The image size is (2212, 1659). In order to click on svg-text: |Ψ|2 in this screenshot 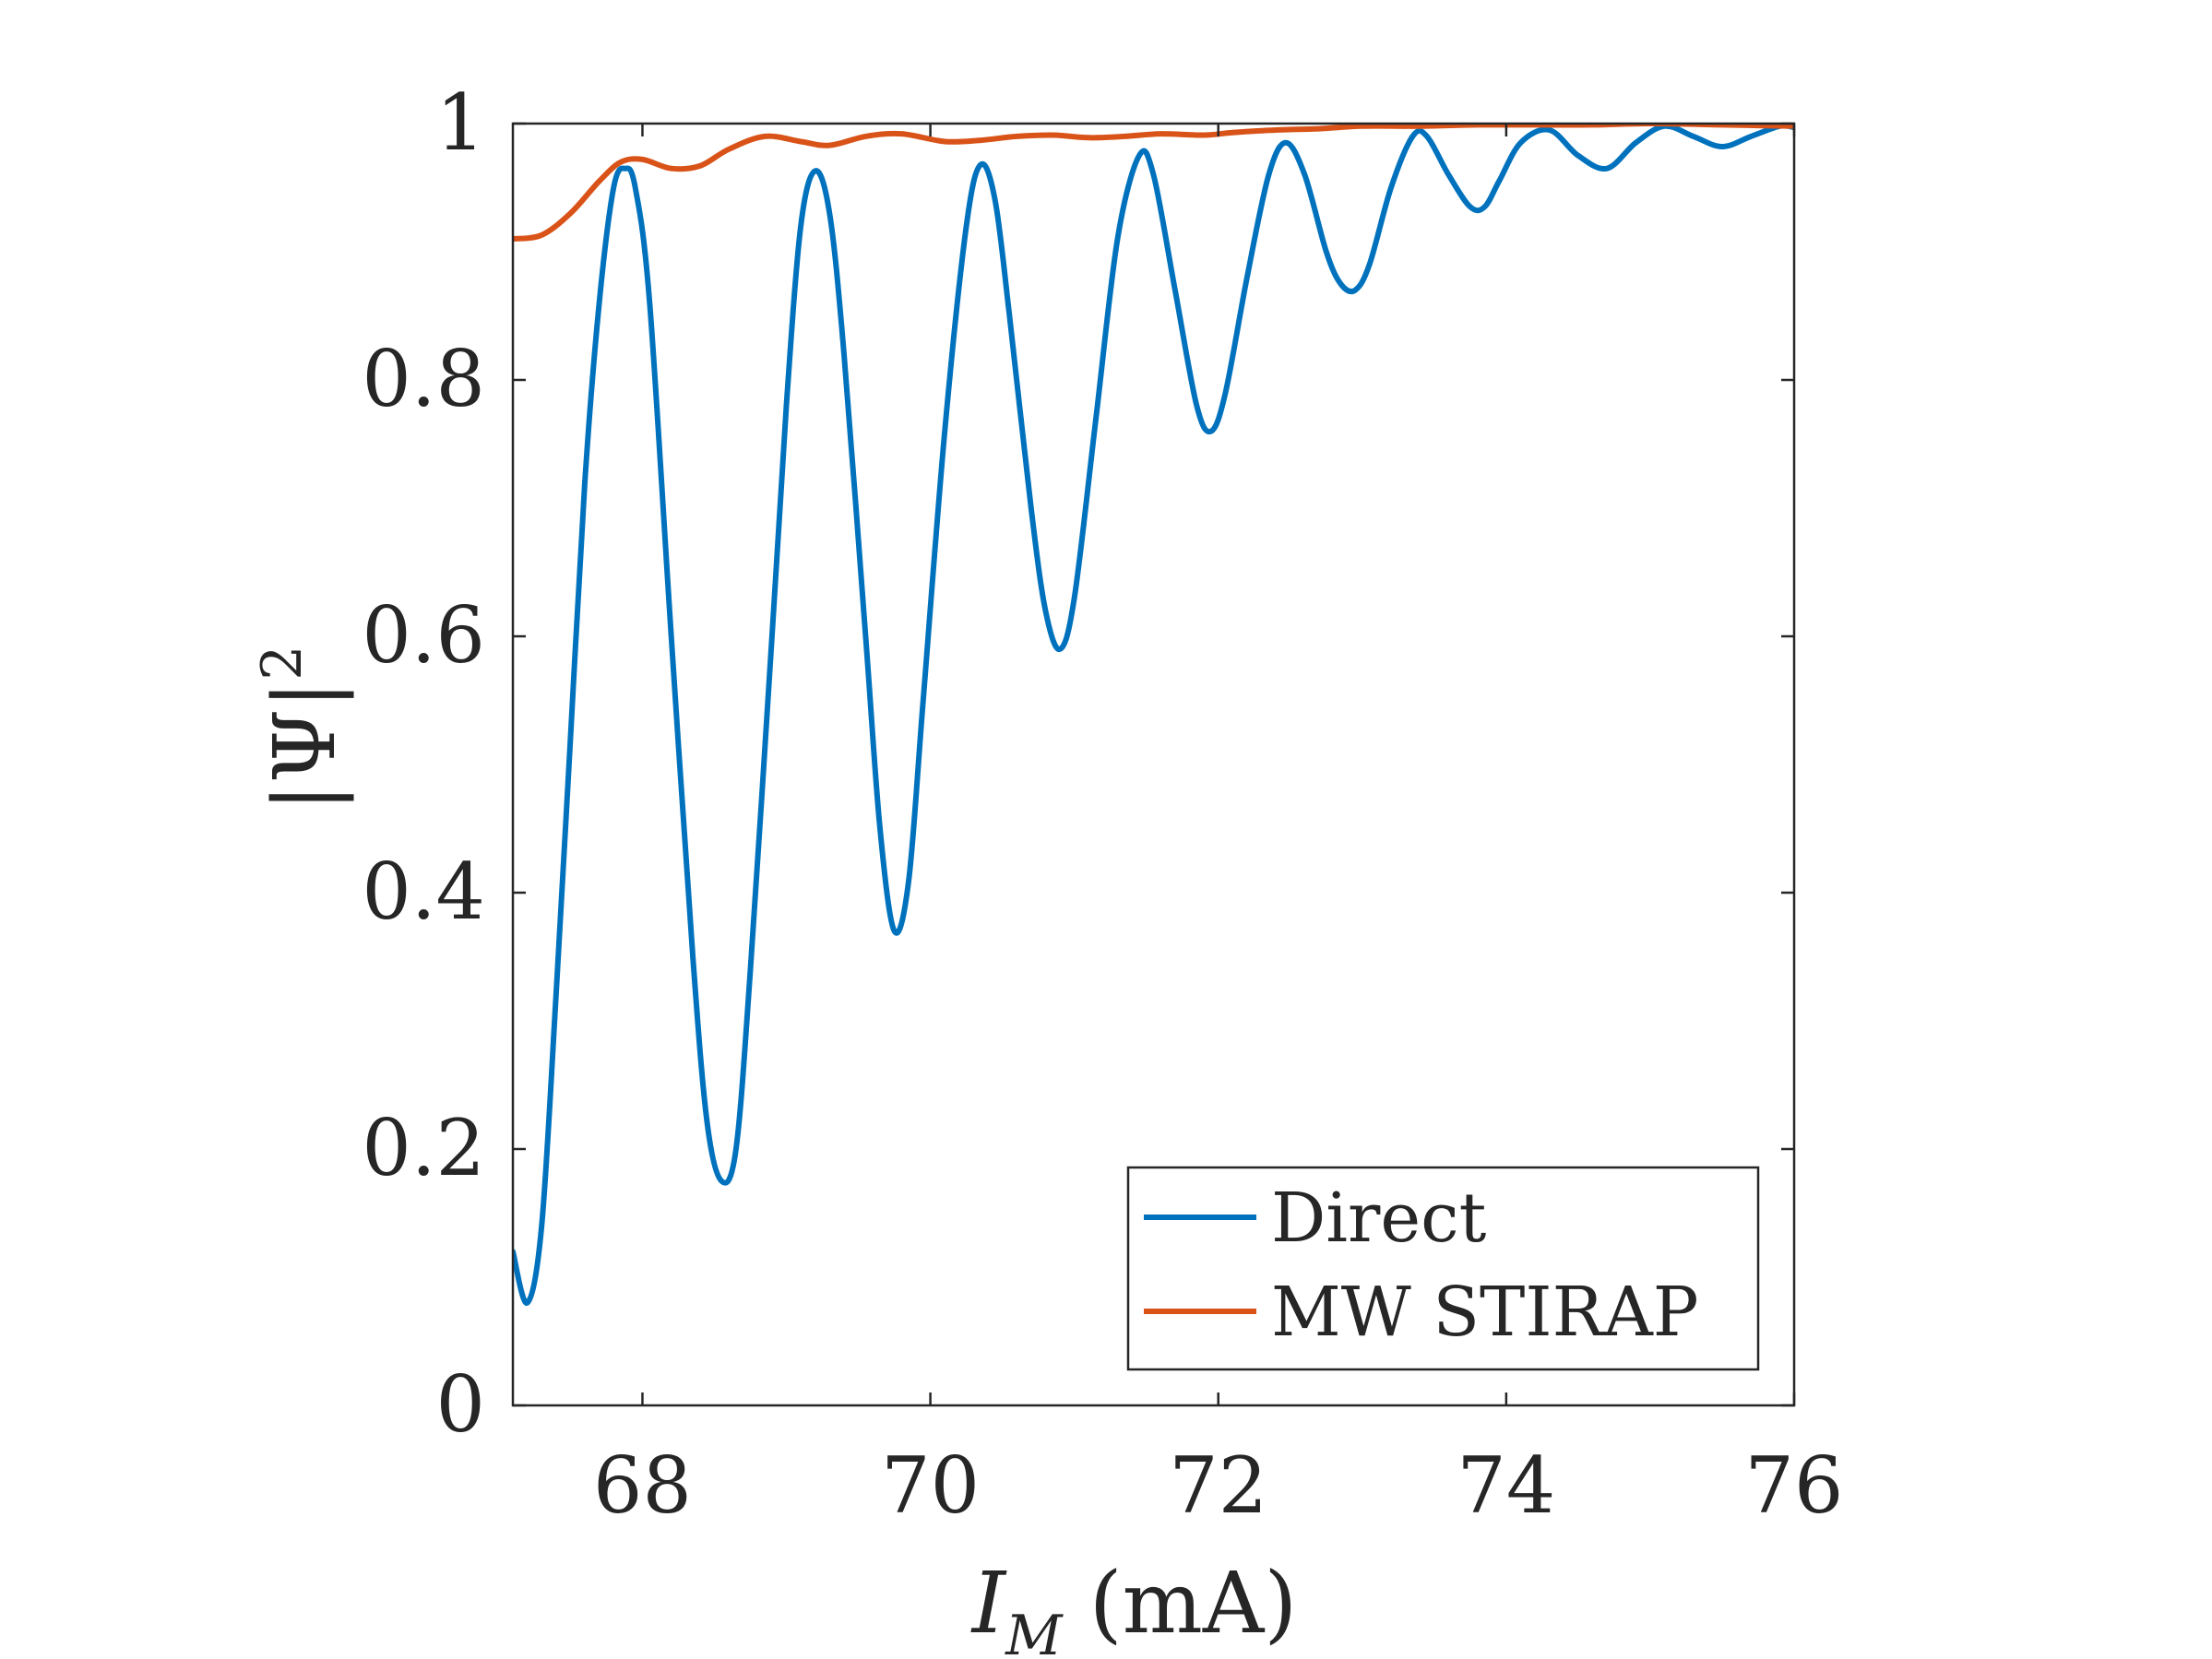, I will do `click(302, 729)`.